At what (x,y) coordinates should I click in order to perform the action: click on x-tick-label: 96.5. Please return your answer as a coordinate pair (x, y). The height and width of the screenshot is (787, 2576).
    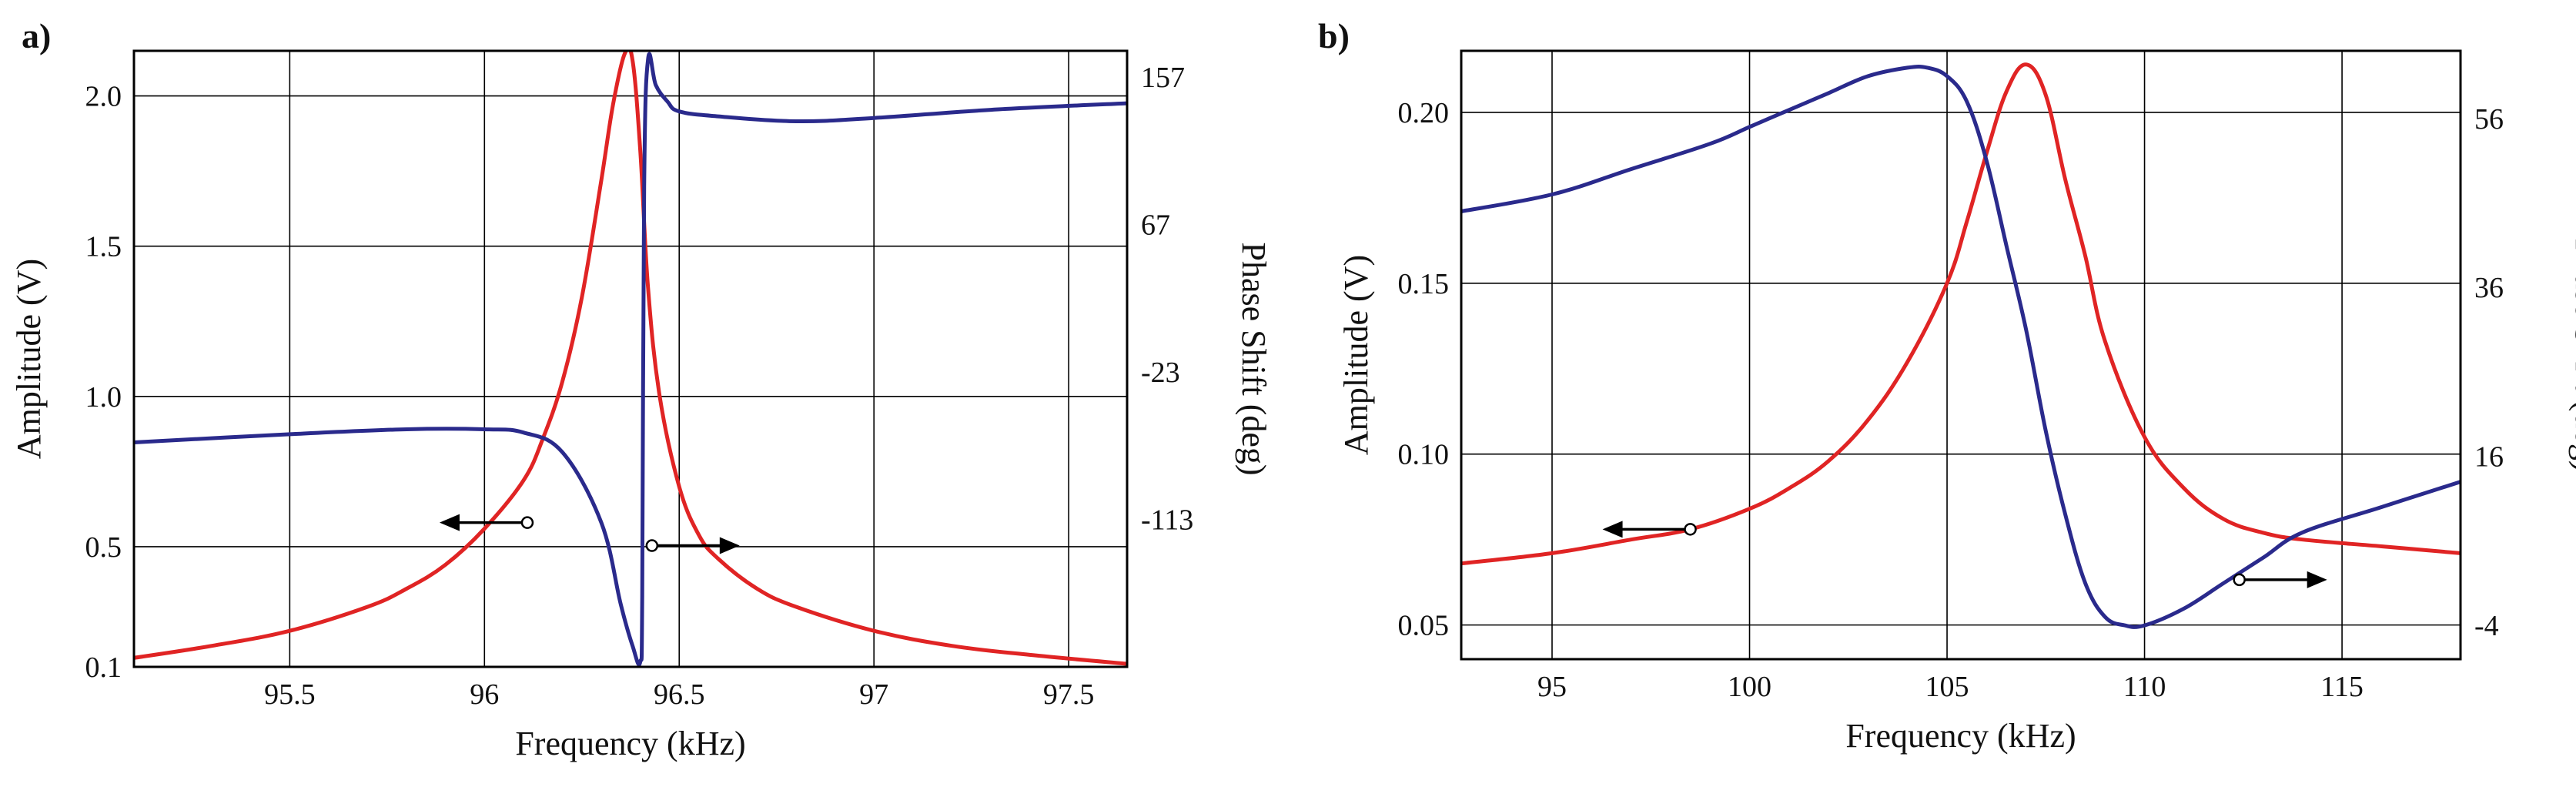
    Looking at the image, I should click on (680, 694).